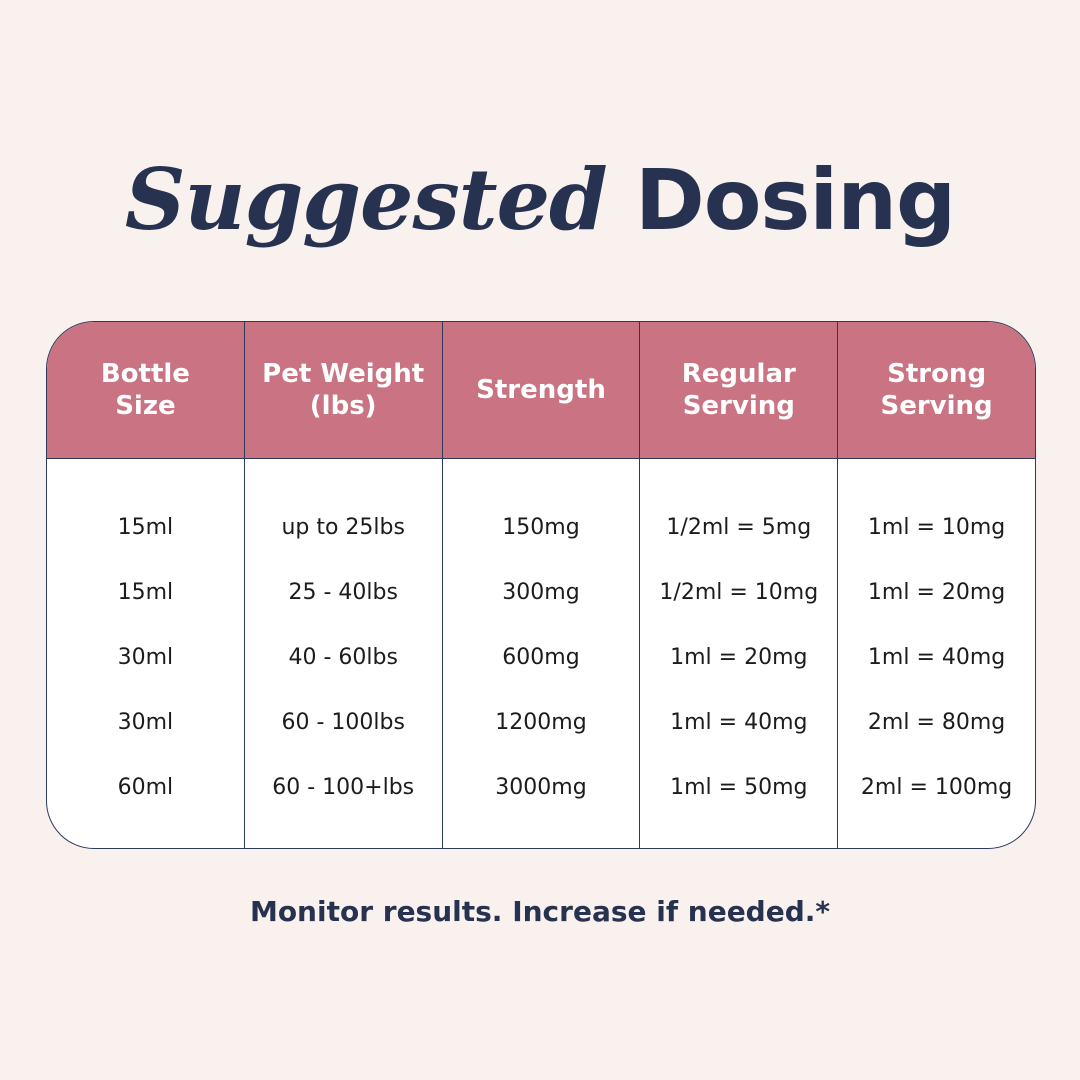  What do you see at coordinates (936, 722) in the screenshot?
I see `table-cell: 2ml = 80mg` at bounding box center [936, 722].